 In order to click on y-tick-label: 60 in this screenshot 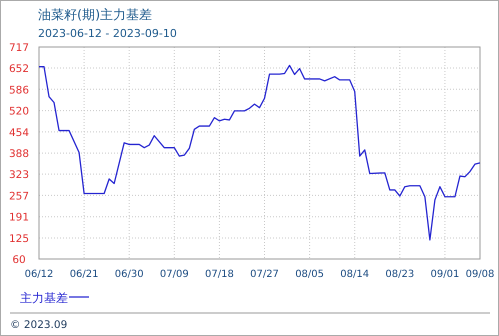, I will do `click(19, 260)`.